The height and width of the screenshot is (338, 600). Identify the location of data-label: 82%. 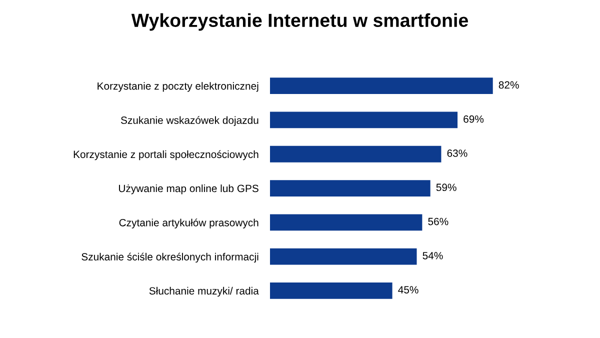
(508, 85).